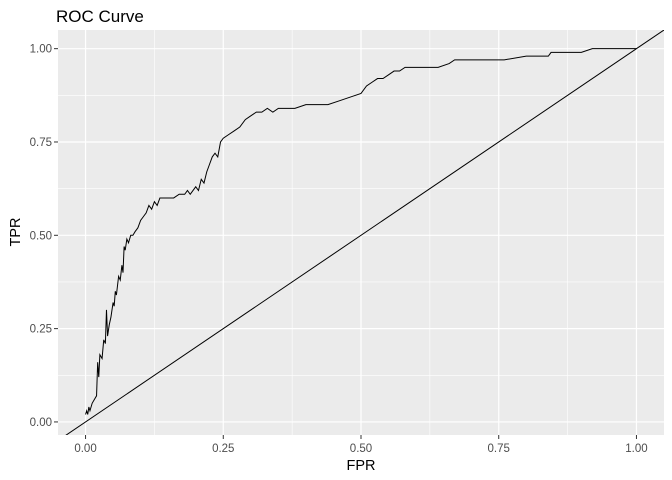 The width and height of the screenshot is (672, 480). Describe the element at coordinates (41, 143) in the screenshot. I see `y-tick-label: 0.75` at that location.